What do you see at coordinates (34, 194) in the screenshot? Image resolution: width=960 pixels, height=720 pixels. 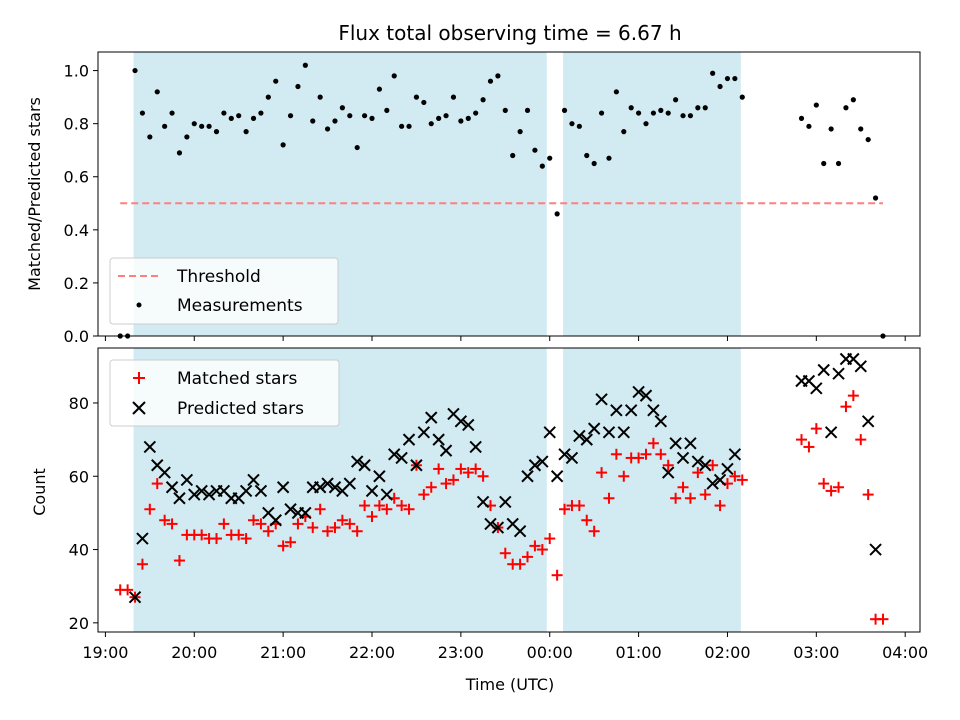 I see `top-y-axis-label: Matched/Predicted stars` at bounding box center [34, 194].